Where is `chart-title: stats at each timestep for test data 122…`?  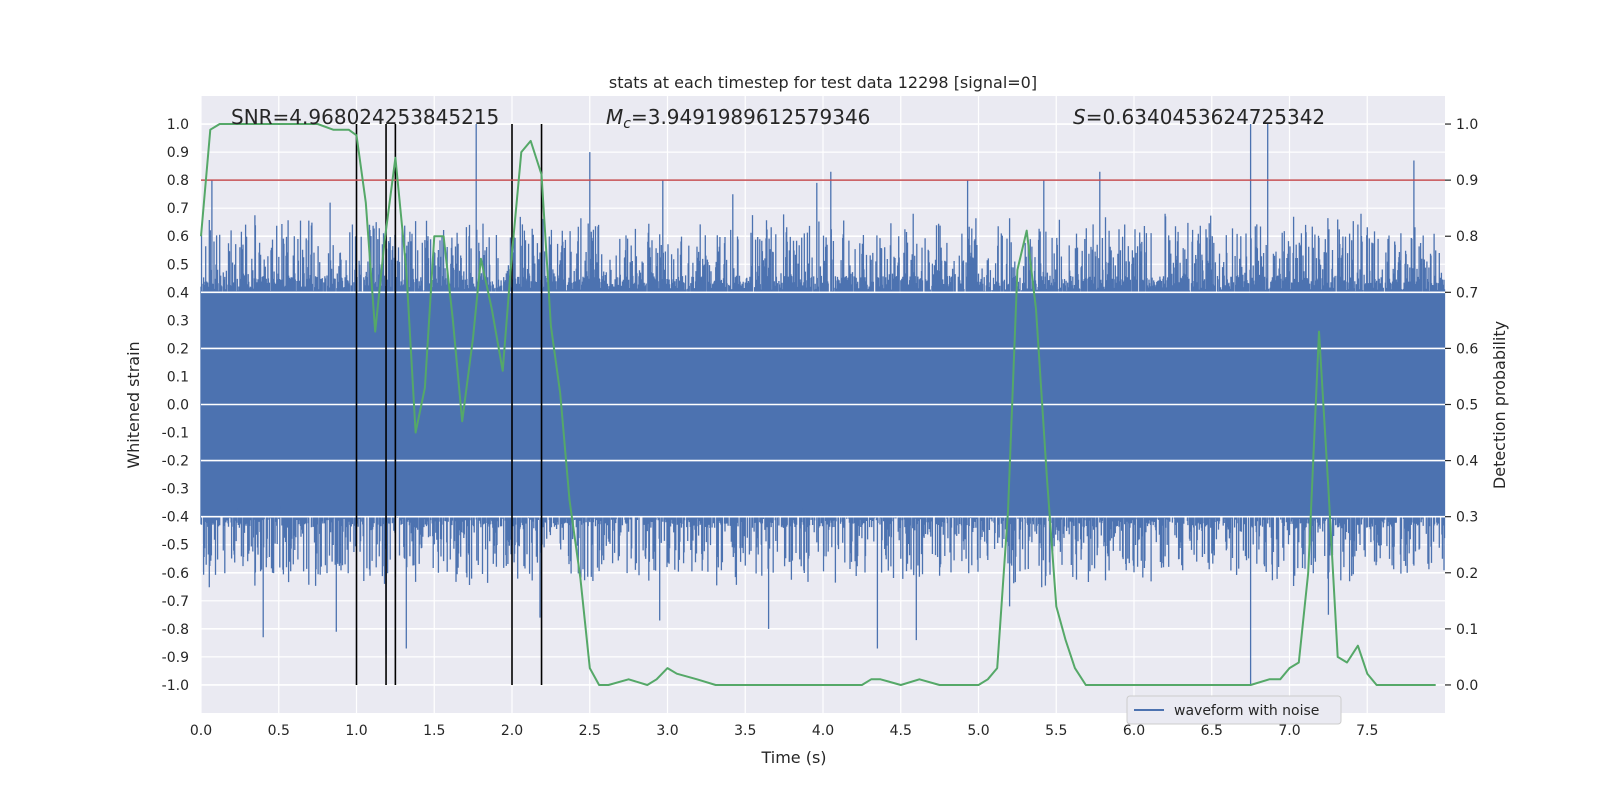
chart-title: stats at each timestep for test data 122… is located at coordinates (823, 82).